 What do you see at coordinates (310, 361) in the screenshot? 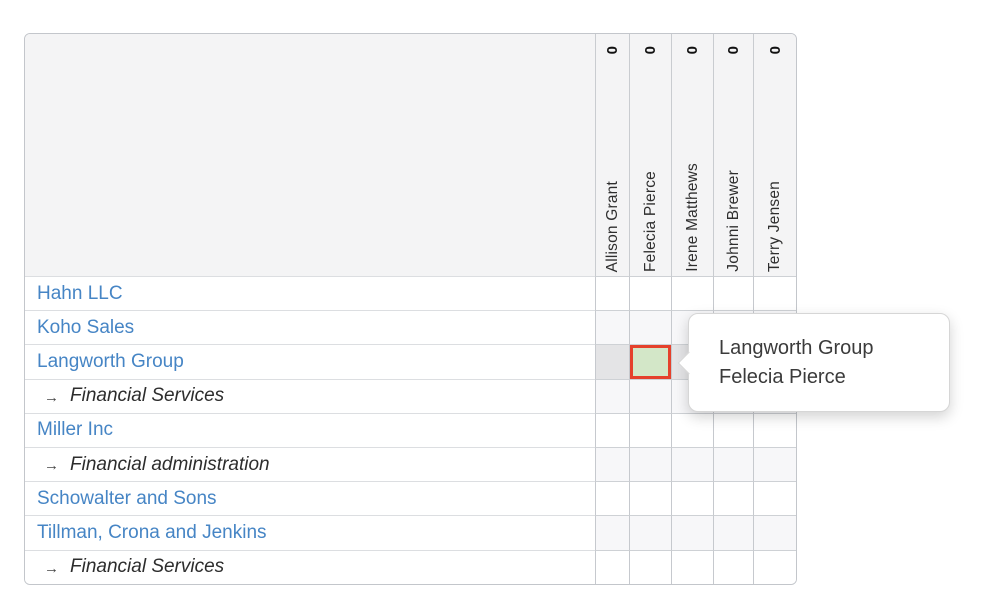
I see `row-label-langworth-group: Langworth Group` at bounding box center [310, 361].